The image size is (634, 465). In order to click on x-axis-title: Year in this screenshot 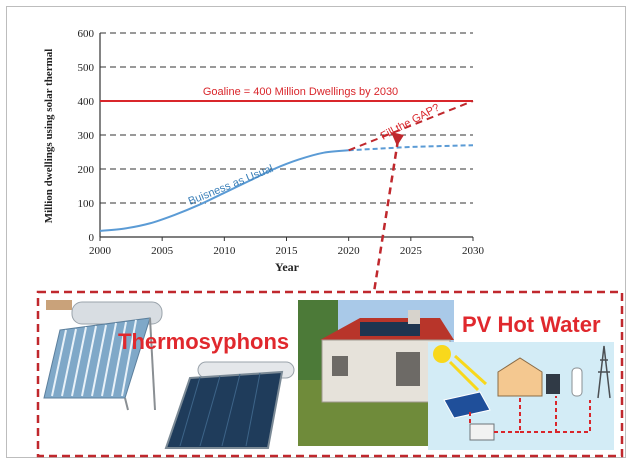, I will do `click(287, 267)`.